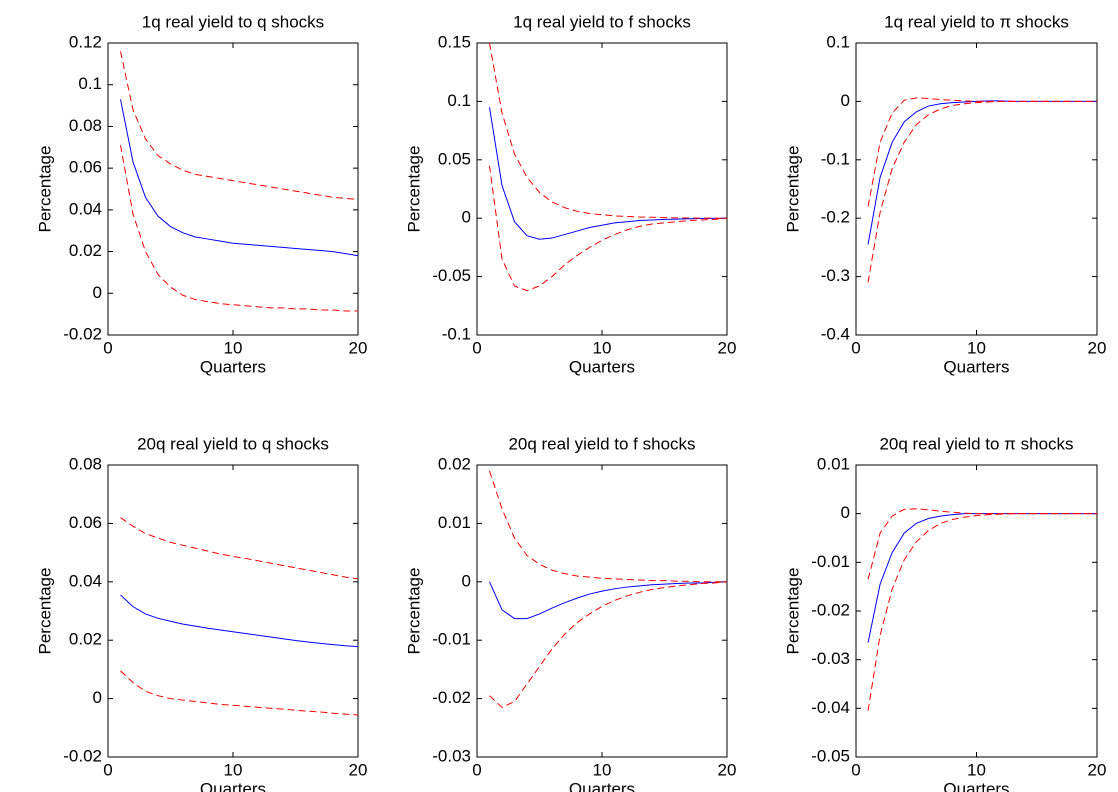  What do you see at coordinates (454, 158) in the screenshot?
I see `y-tick-label: 0.05` at bounding box center [454, 158].